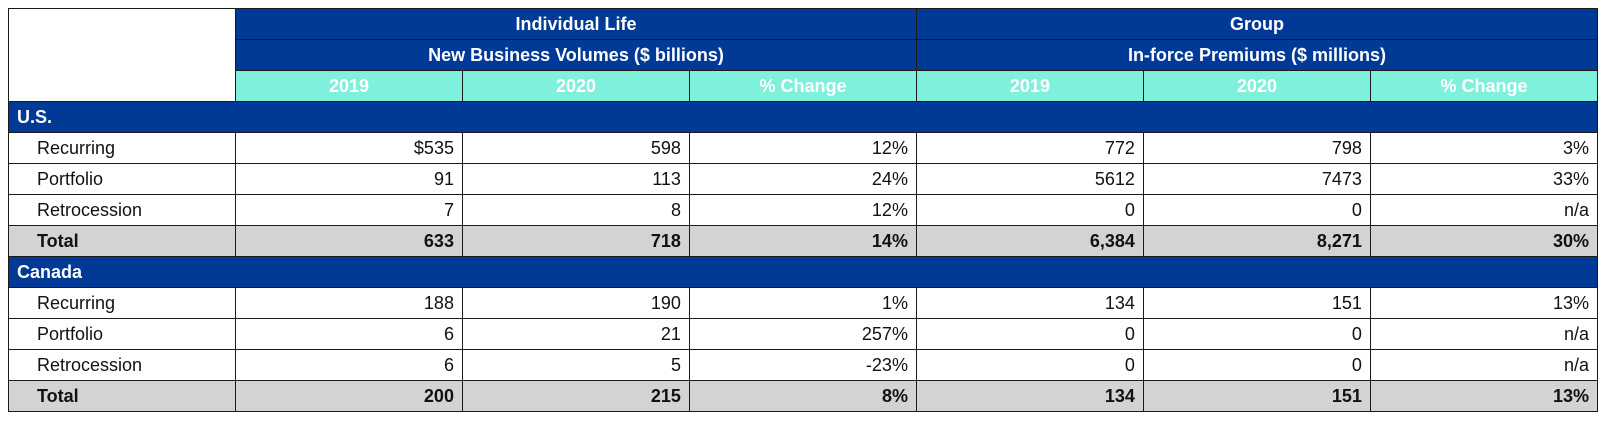  I want to click on table-cell: 188, so click(348, 303).